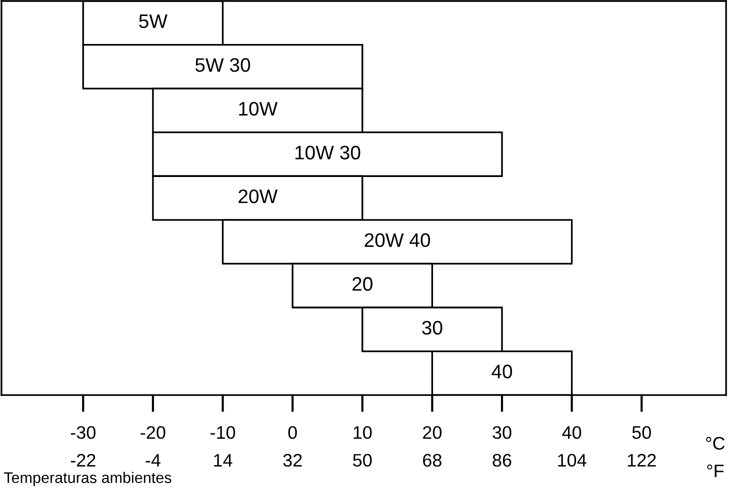 This screenshot has height=492, width=729. Describe the element at coordinates (223, 432) in the screenshot. I see `x-tick-label: -10` at that location.